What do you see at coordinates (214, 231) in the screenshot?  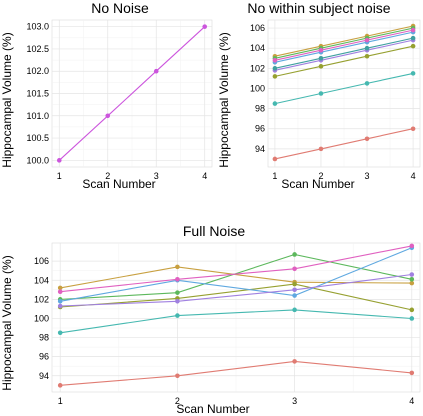 I see `chart-title-full-noise: Full Noise` at bounding box center [214, 231].